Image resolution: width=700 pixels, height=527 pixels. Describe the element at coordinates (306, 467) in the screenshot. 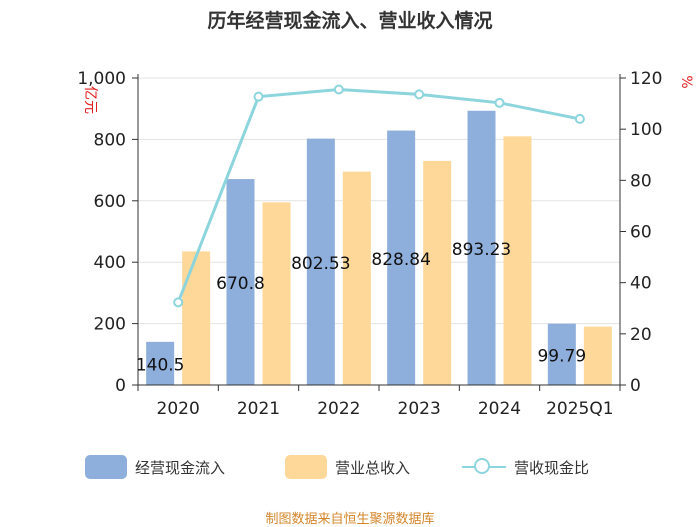

I see `legend-swatch-total-revenue` at that location.